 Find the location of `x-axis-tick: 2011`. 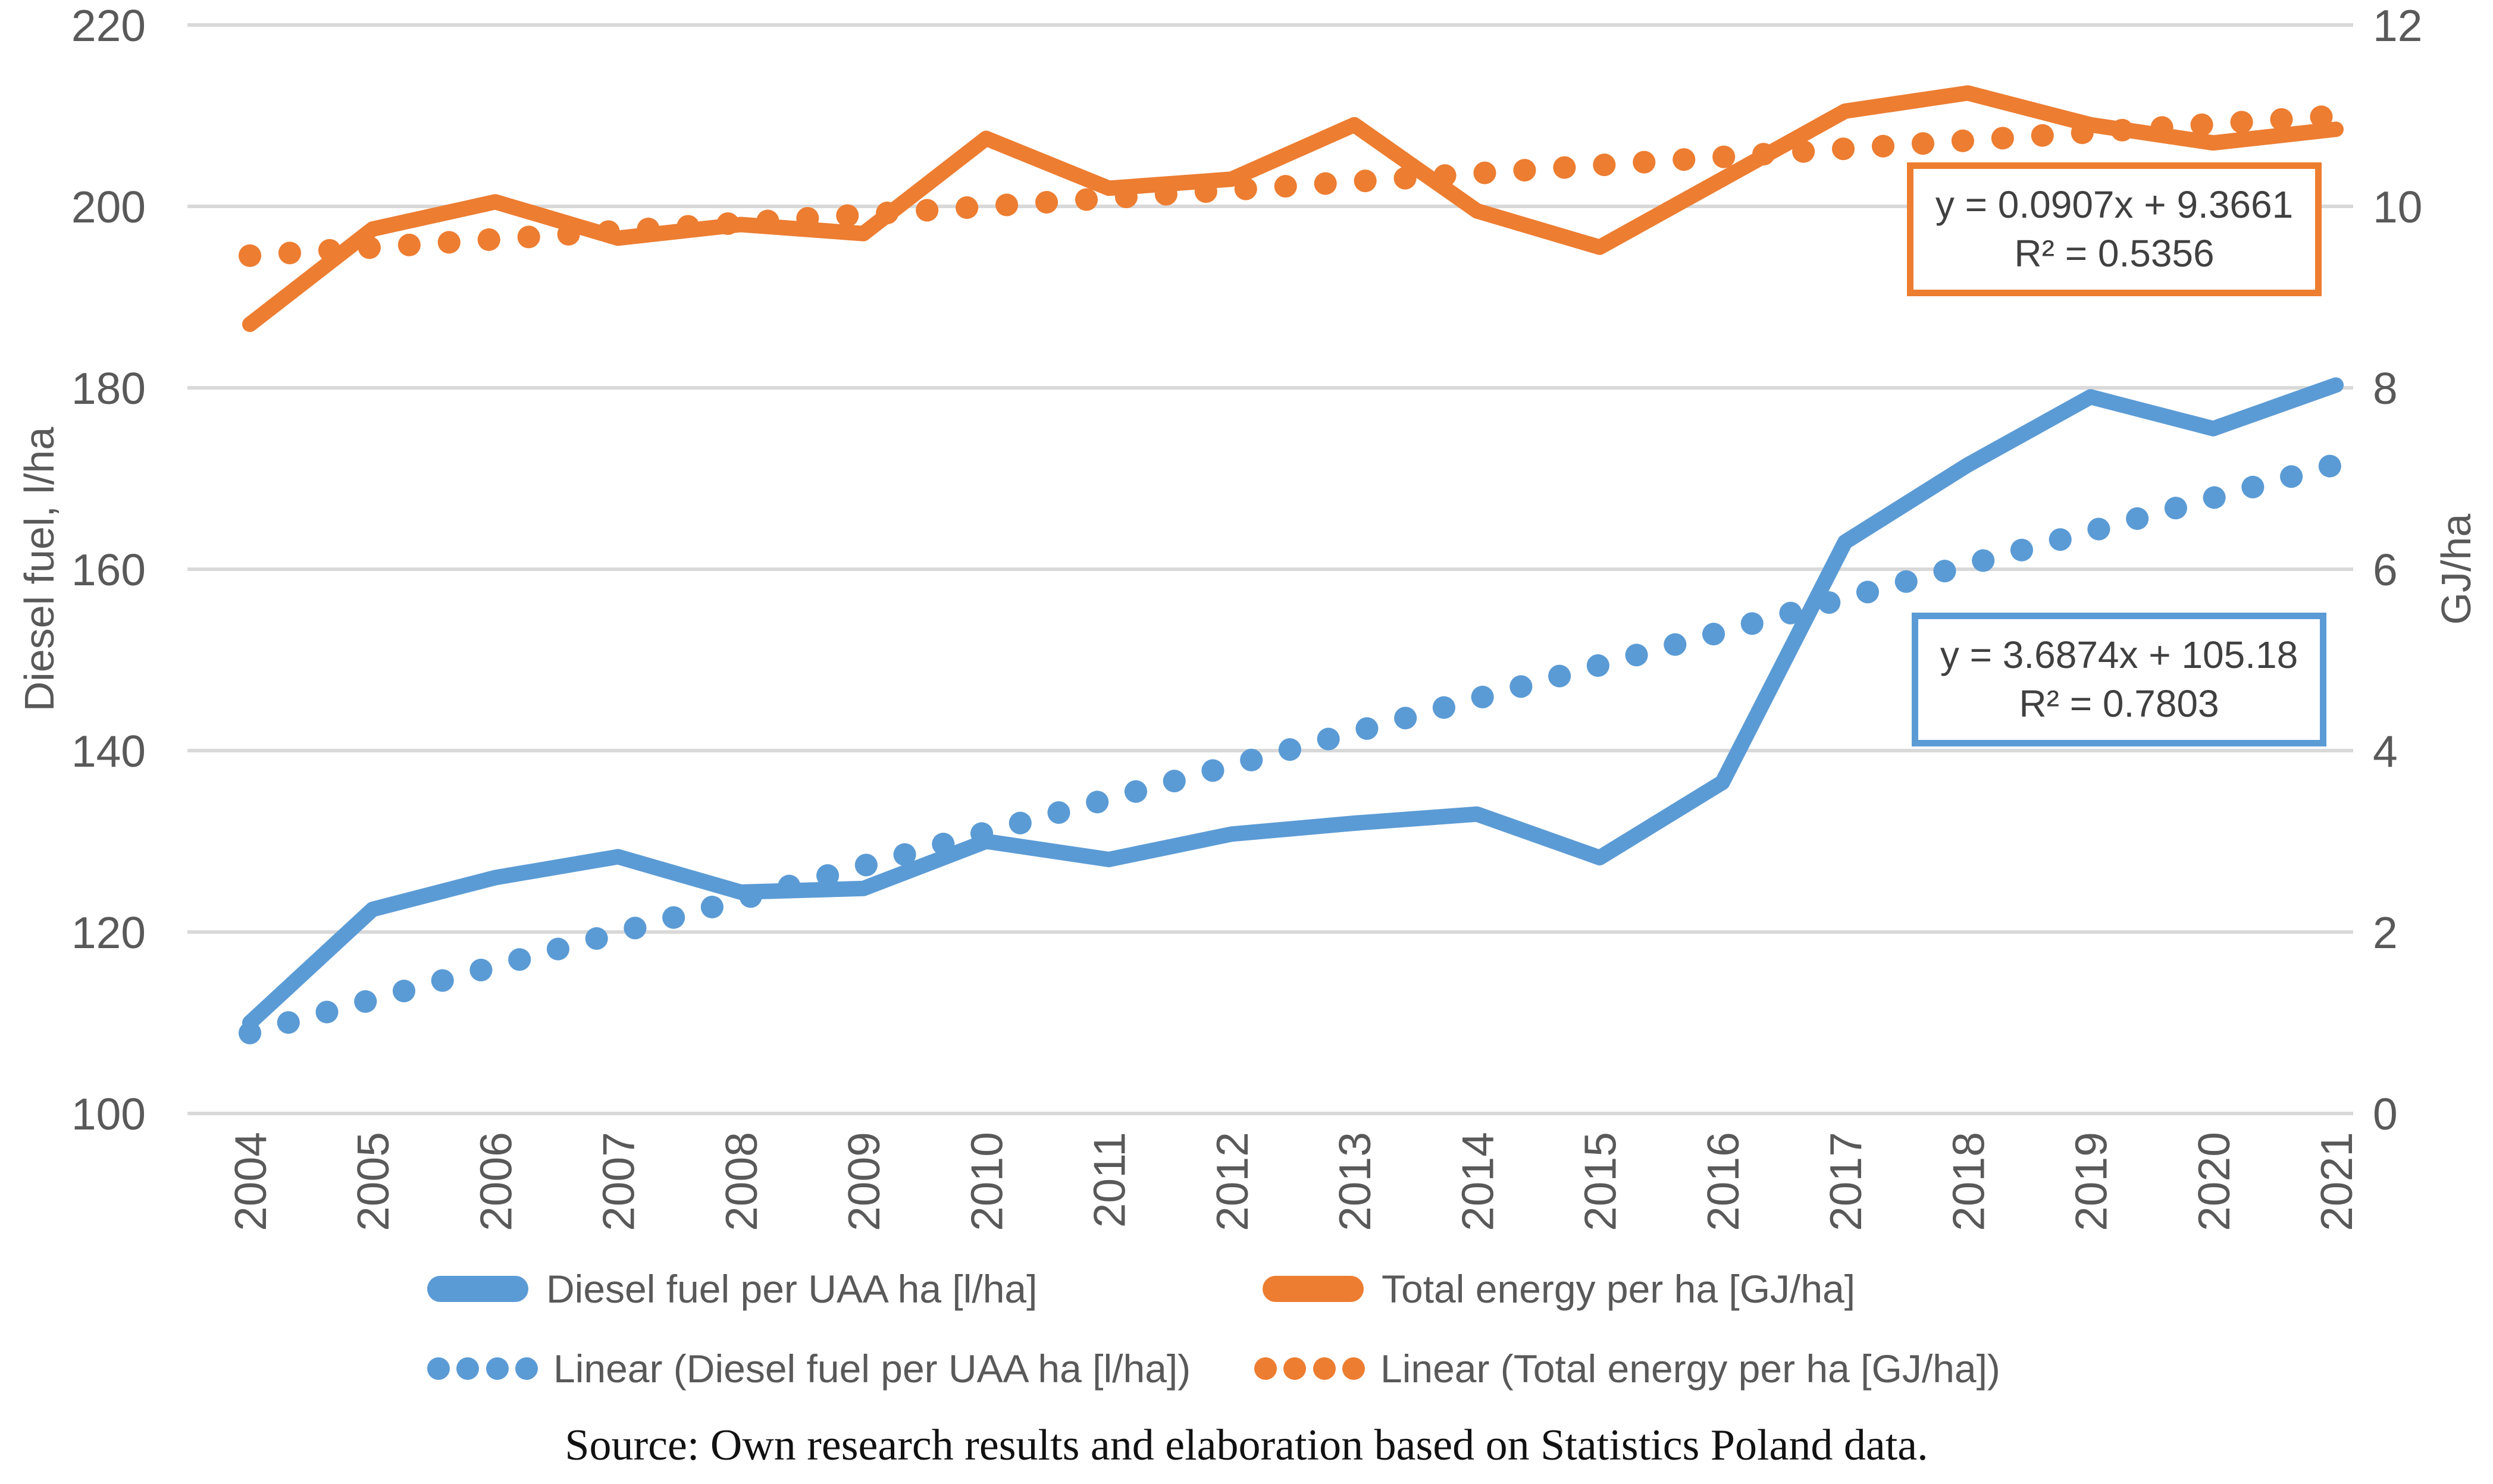

x-axis-tick: 2011 is located at coordinates (1110, 1180).